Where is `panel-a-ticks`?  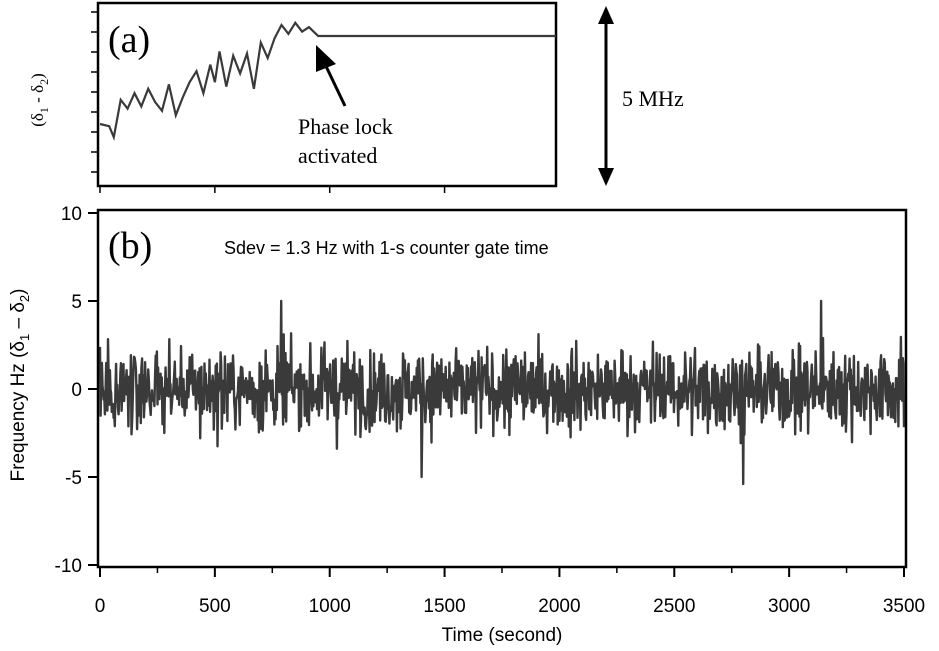
panel-a-ticks is located at coordinates (268, 102).